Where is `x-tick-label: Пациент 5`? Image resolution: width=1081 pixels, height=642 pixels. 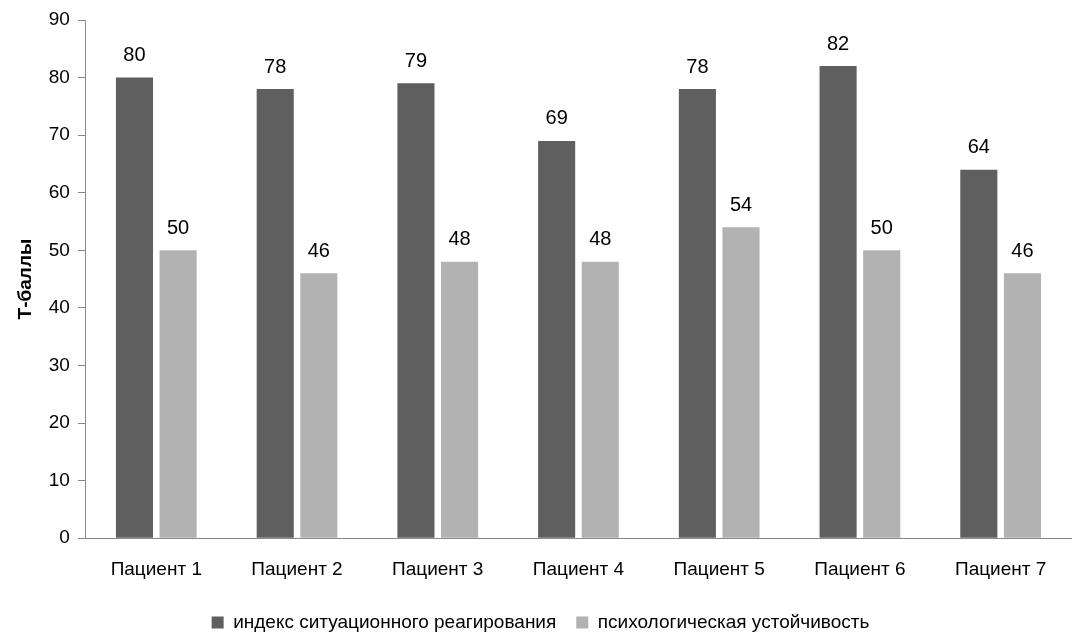 x-tick-label: Пациент 5 is located at coordinates (719, 568).